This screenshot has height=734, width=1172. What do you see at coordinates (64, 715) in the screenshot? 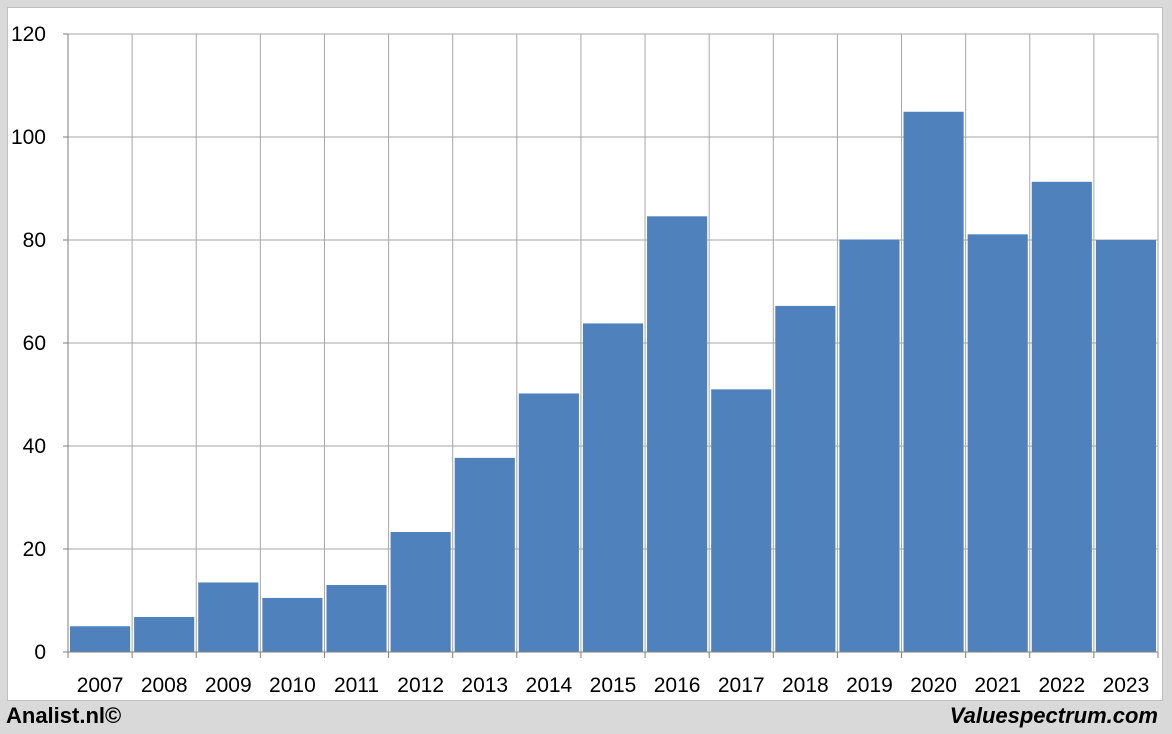
I see `analist-credit: Analist.nl©` at bounding box center [64, 715].